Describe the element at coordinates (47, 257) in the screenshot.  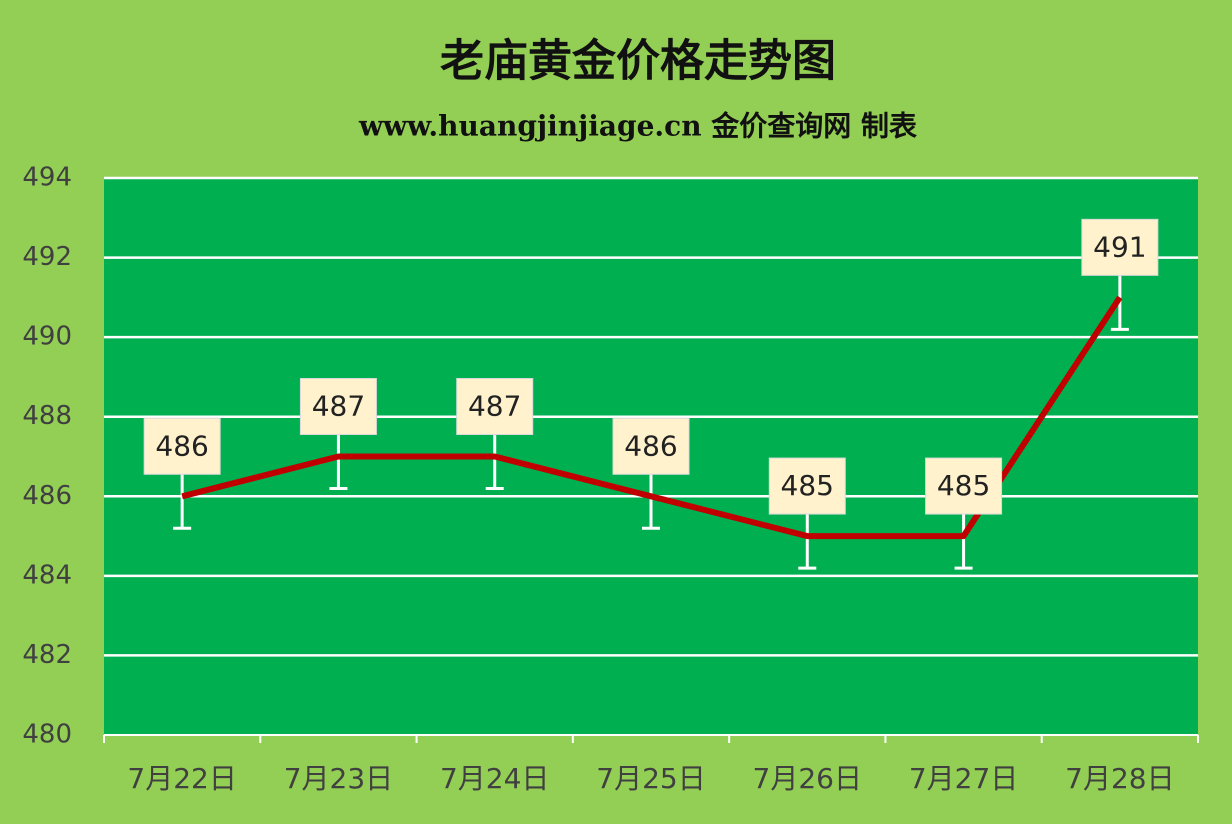
I see `y-tick-label: 492` at that location.